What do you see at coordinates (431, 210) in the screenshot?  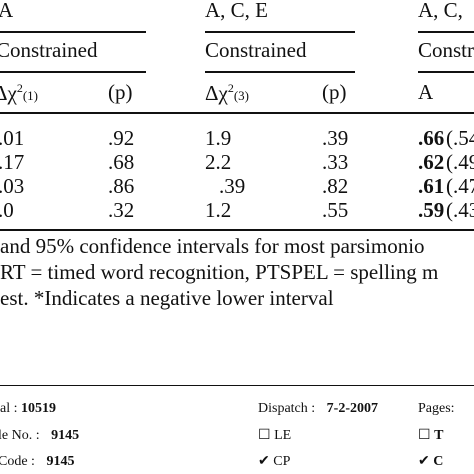 I see `cell: .59` at bounding box center [431, 210].